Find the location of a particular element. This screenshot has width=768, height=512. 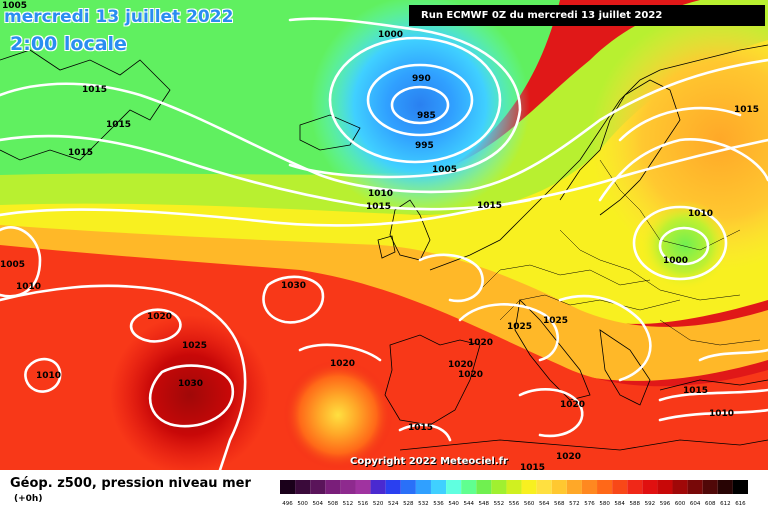

run-info-text: Run ECMWF 0Z du mercredi 13 juillet 2022 is located at coordinates (542, 15).